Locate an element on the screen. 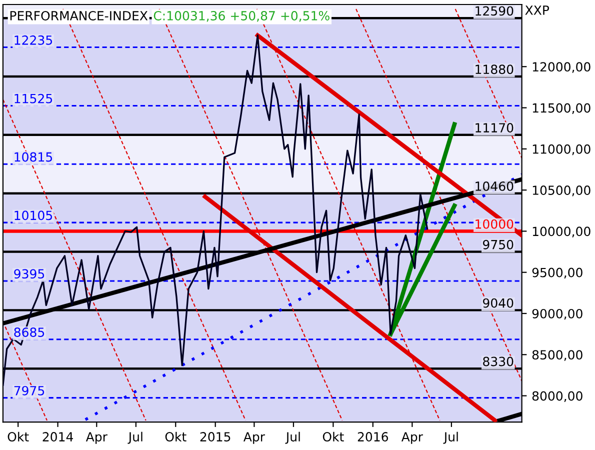  x-tick-label: 2016 is located at coordinates (373, 437).